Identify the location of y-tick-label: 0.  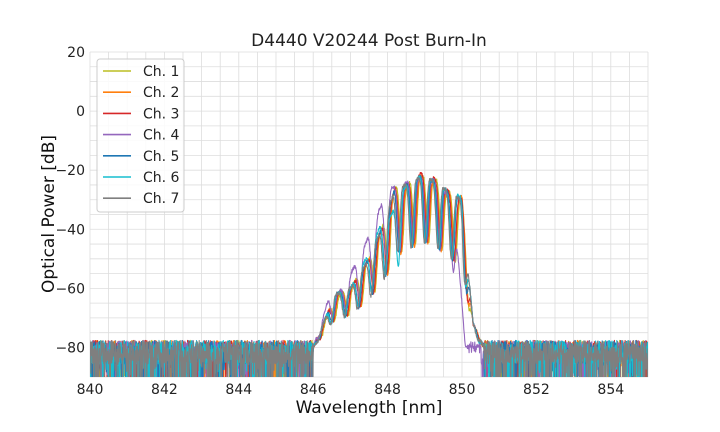
(80, 112).